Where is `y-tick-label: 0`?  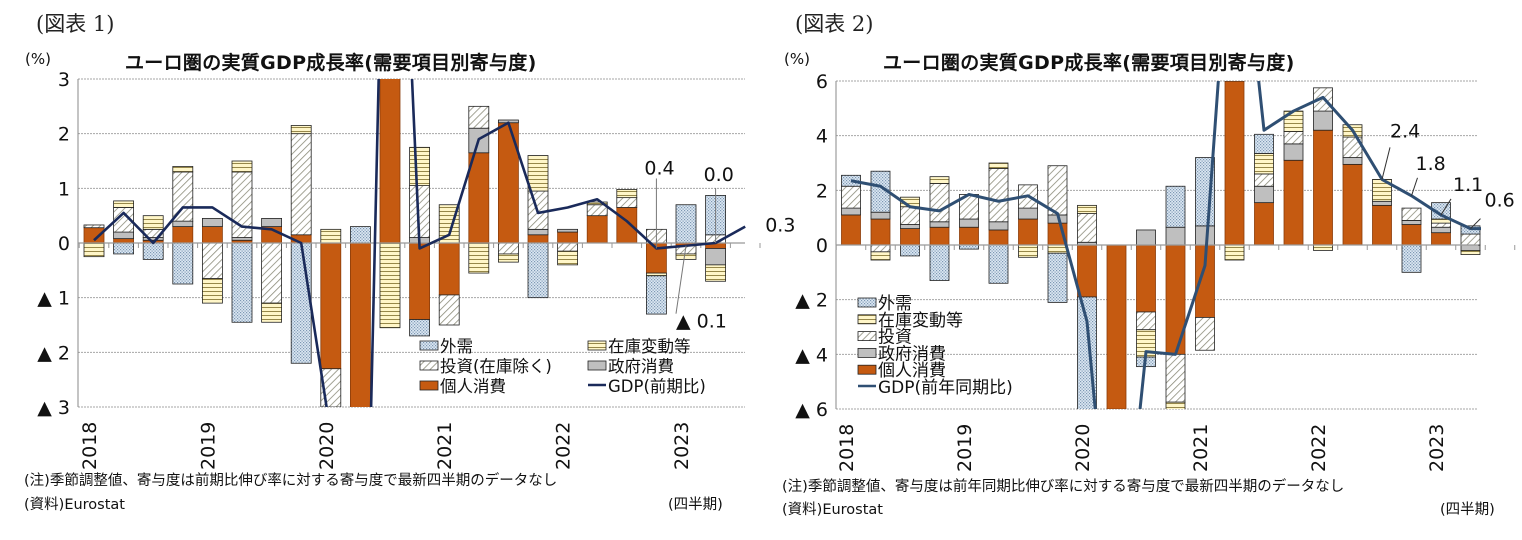 y-tick-label: 0 is located at coordinates (822, 246).